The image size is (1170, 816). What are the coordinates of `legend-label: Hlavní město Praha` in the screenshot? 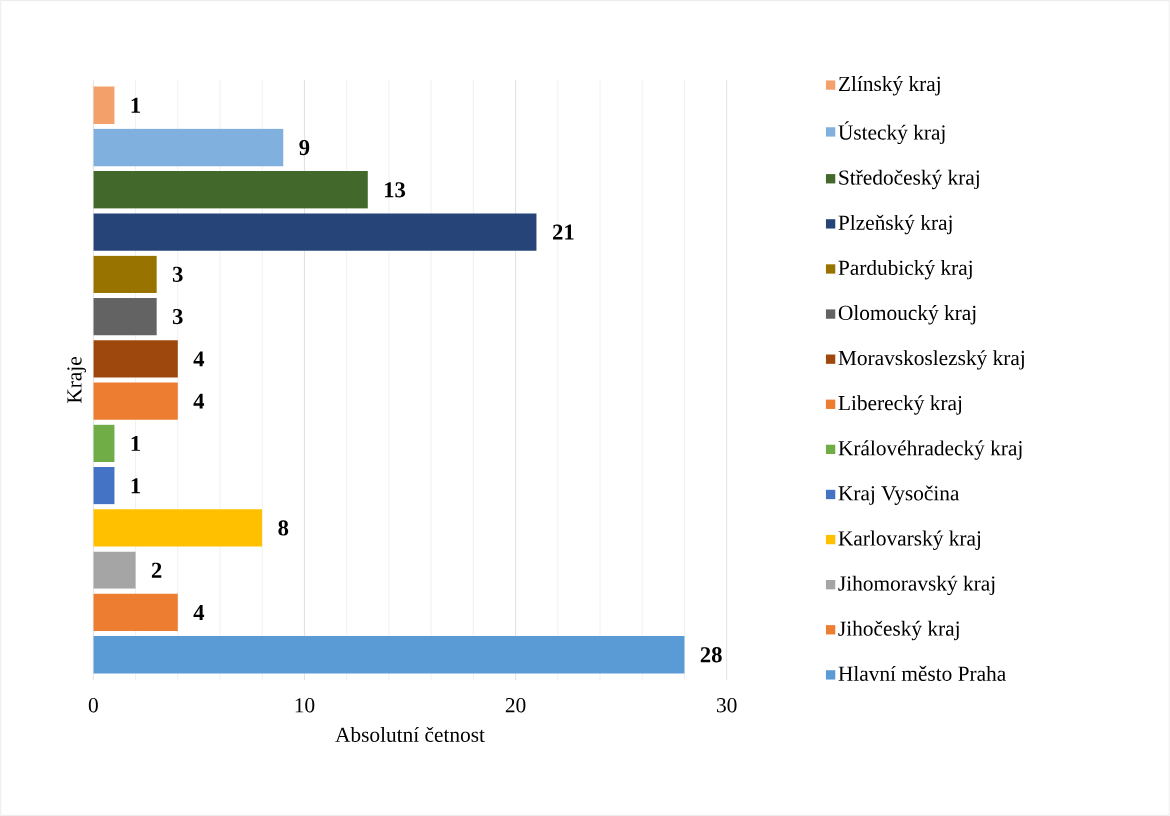 It's located at (922, 673).